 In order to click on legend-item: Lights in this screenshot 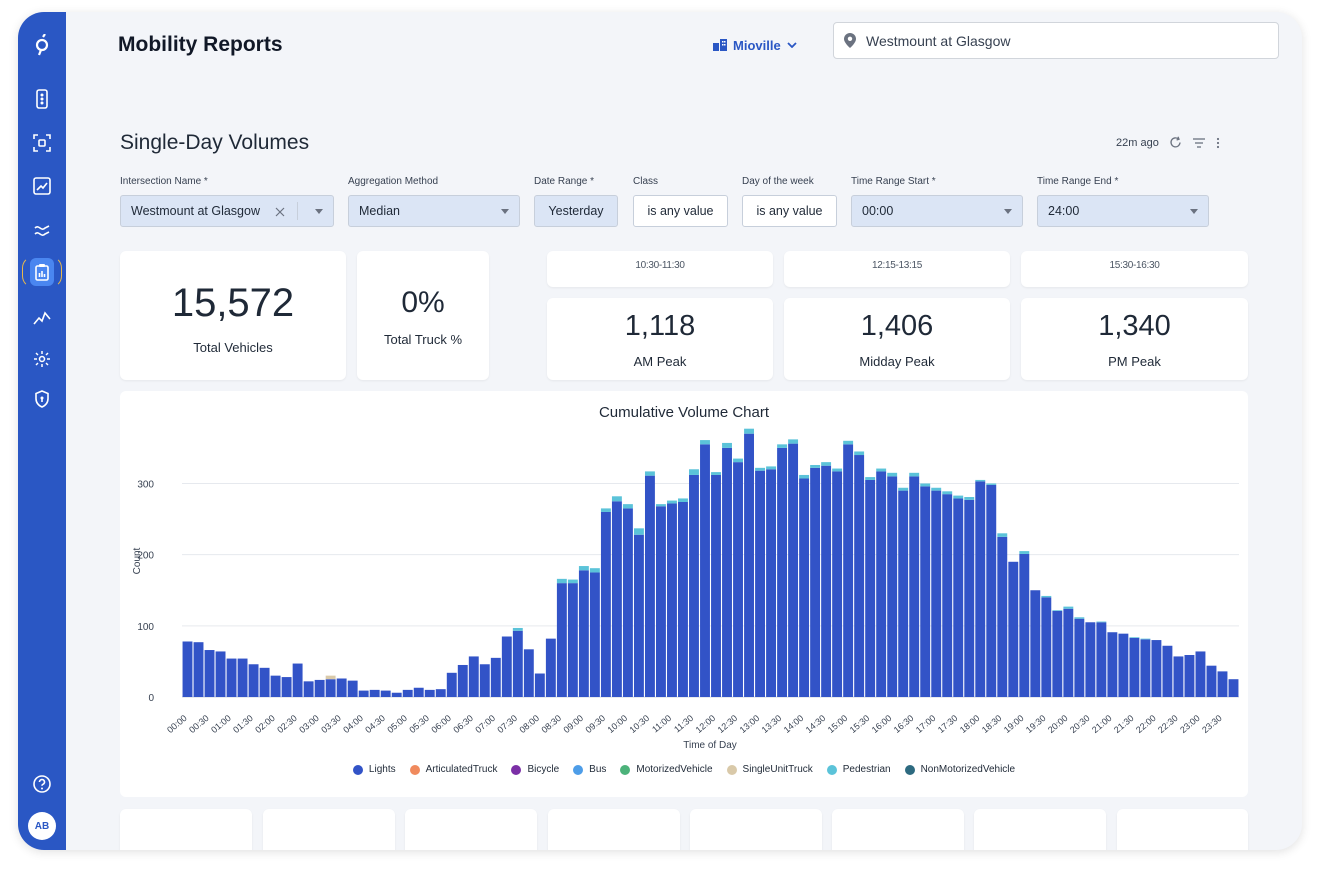, I will do `click(374, 769)`.